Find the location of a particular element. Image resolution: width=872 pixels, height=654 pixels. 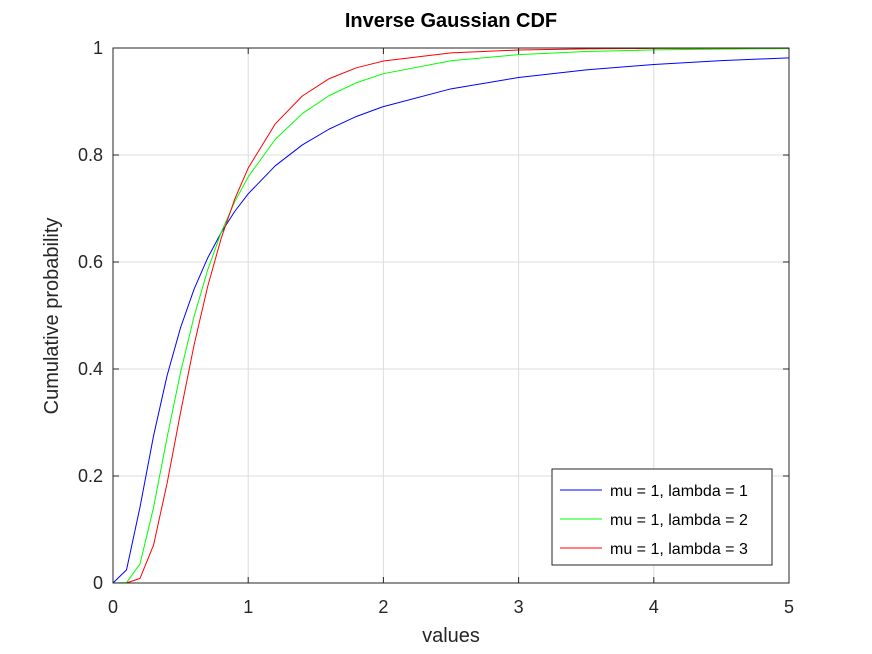

chart-title: Inverse Gaussian CDF is located at coordinates (451, 21).